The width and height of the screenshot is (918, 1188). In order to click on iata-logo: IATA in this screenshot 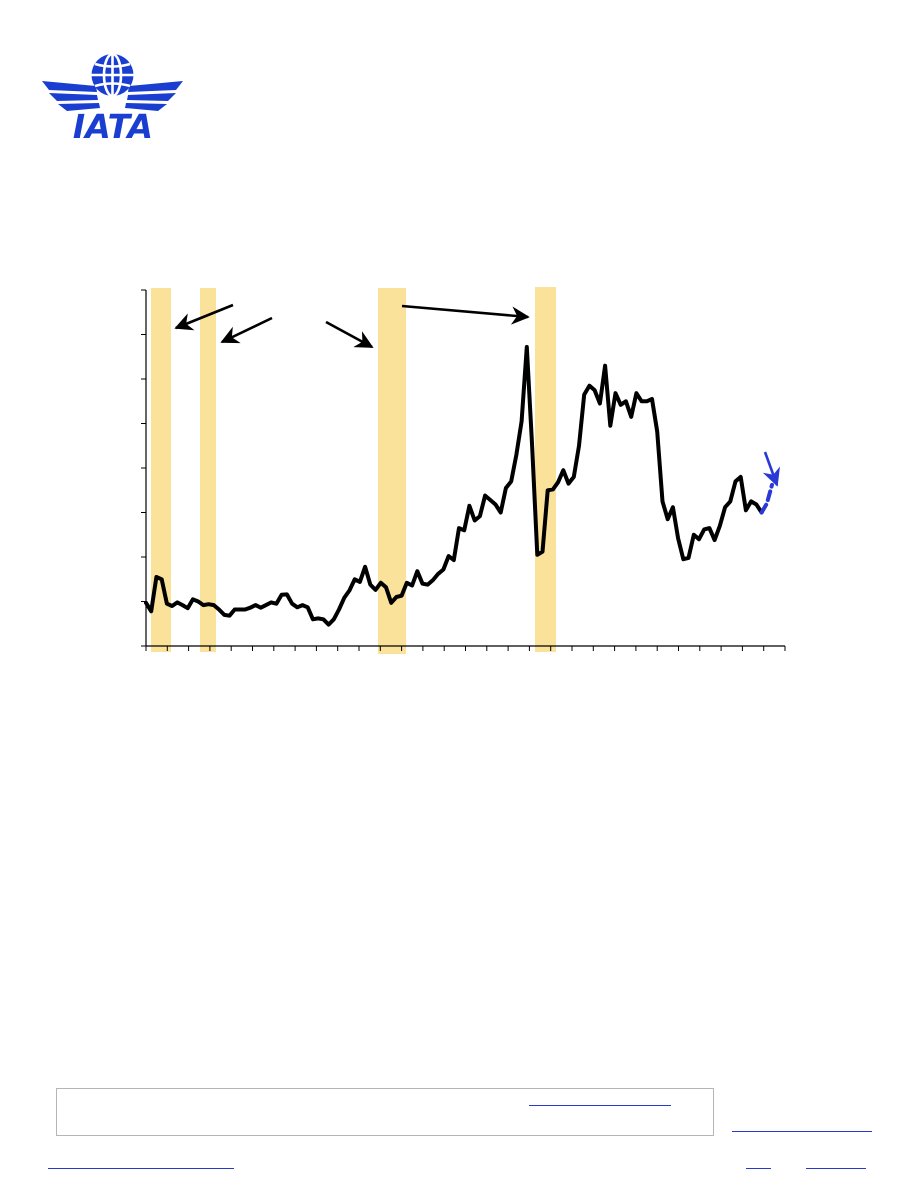, I will do `click(112, 98)`.